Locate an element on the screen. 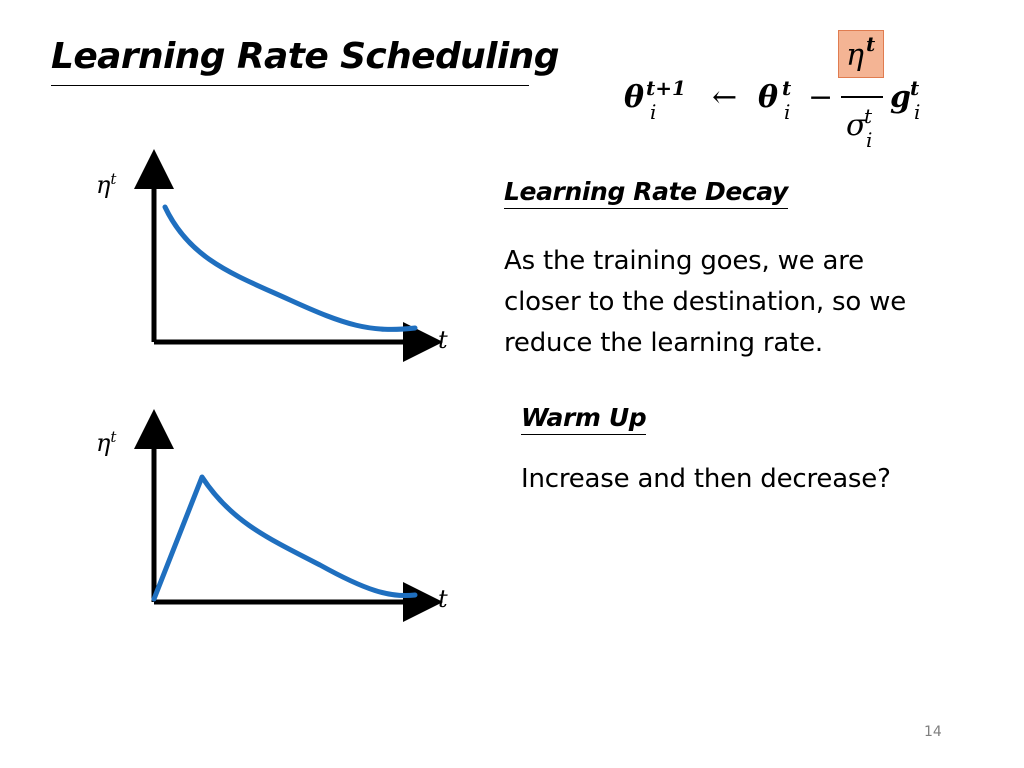 This screenshot has width=1024, height=768. formula-eta: η is located at coordinates (855, 55).